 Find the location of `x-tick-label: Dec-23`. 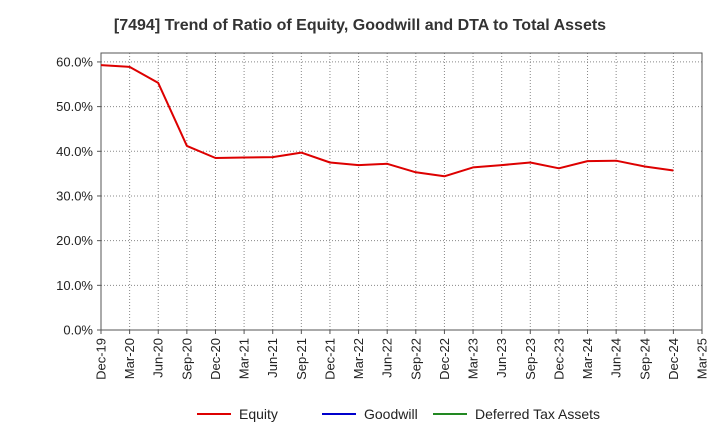

x-tick-label: Dec-23 is located at coordinates (558, 359).